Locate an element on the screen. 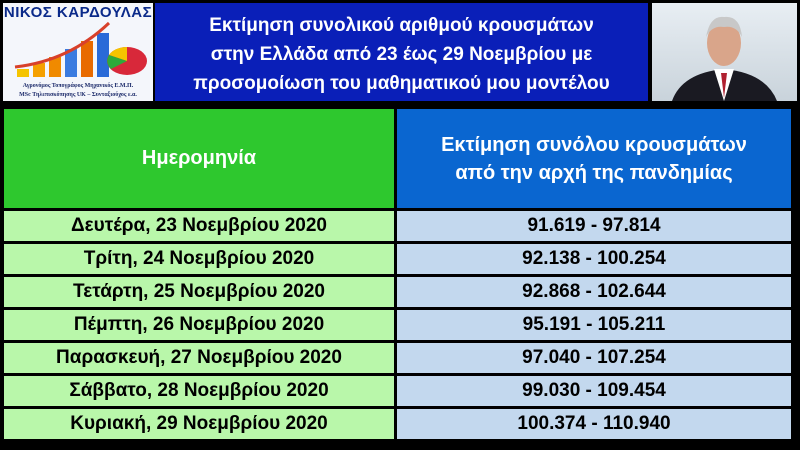  header-date: Ημερομηνία is located at coordinates (199, 158).